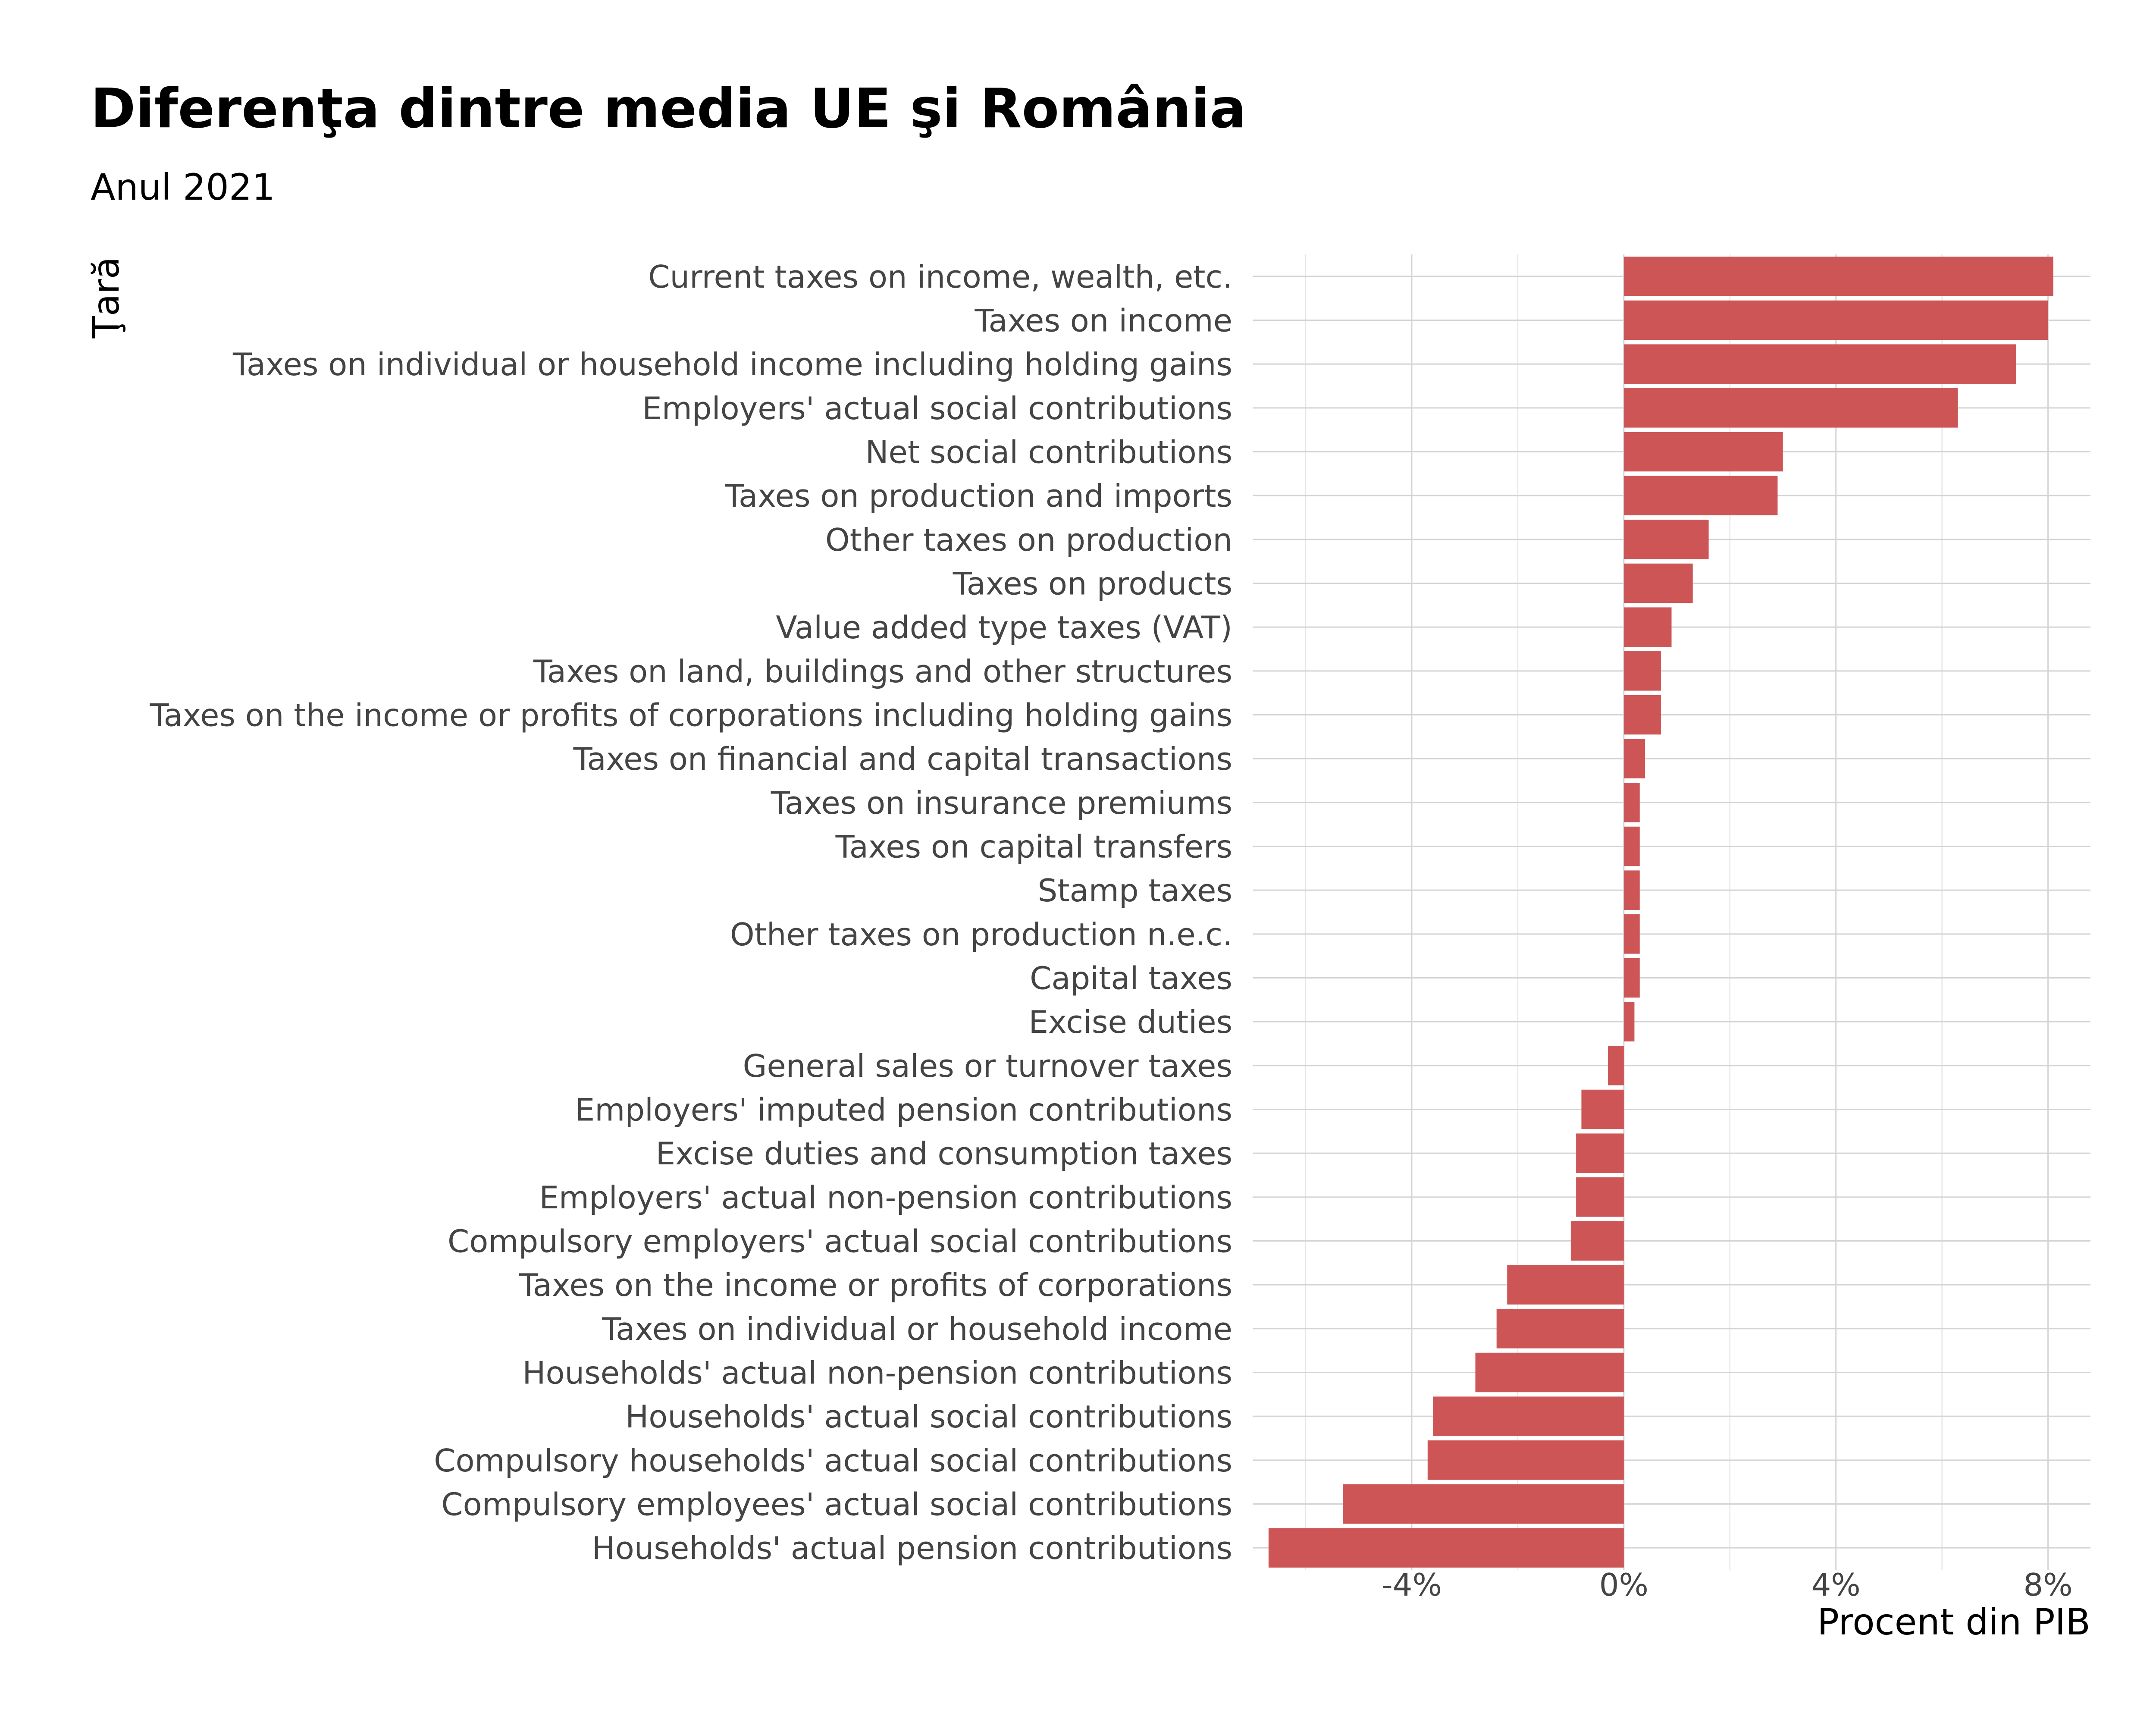  What do you see at coordinates (981, 935) in the screenshot?
I see `category-label: Other taxes on production n.e.c.` at bounding box center [981, 935].